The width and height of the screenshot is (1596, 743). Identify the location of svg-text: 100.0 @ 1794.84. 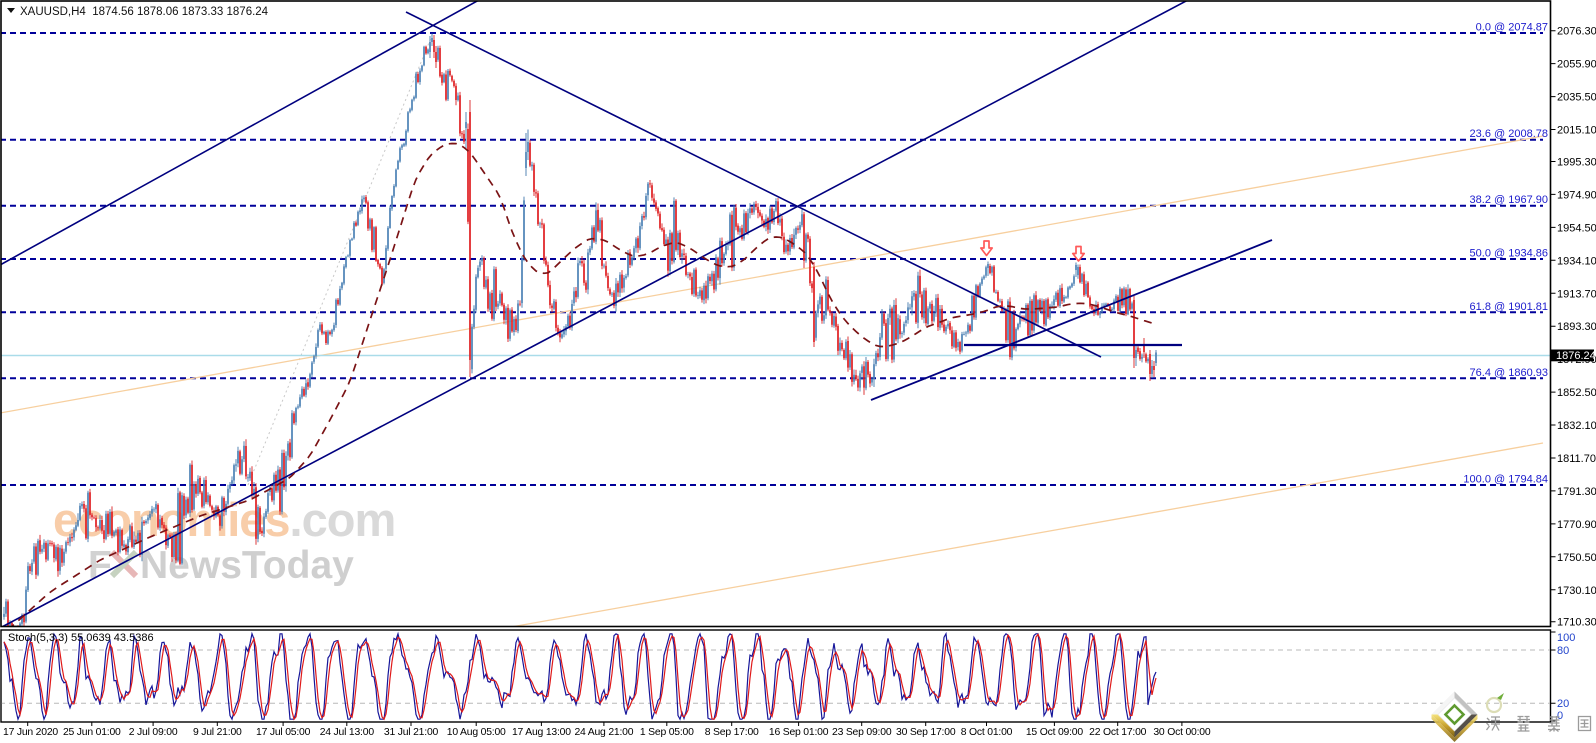
(1505, 480).